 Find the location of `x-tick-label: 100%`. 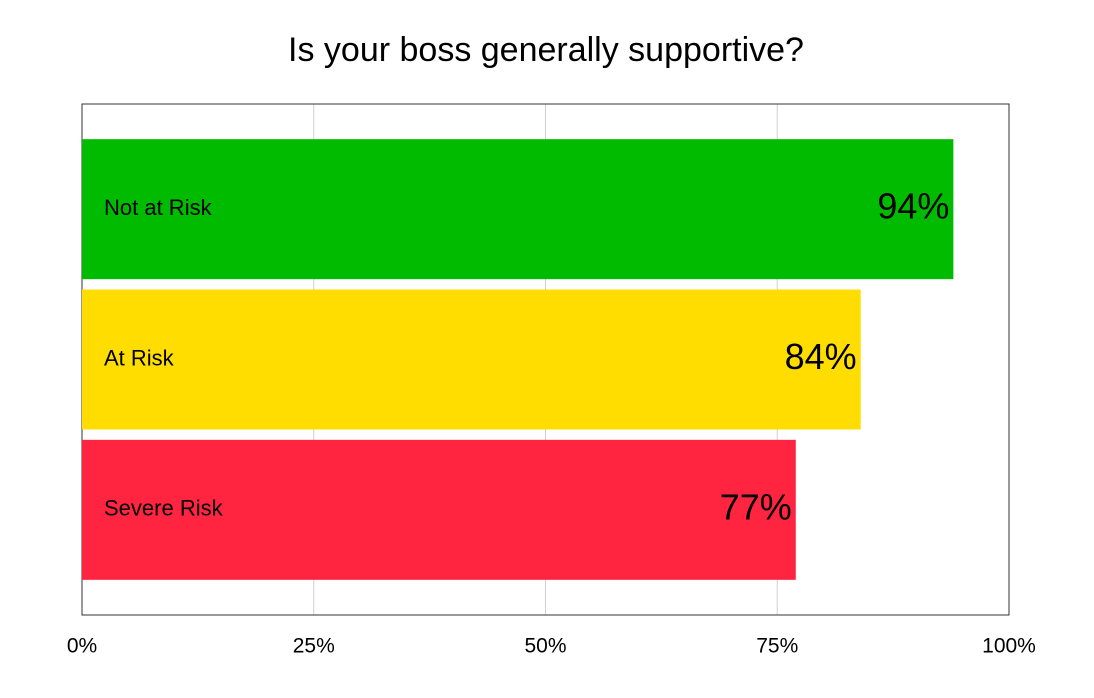

x-tick-label: 100% is located at coordinates (1009, 646).